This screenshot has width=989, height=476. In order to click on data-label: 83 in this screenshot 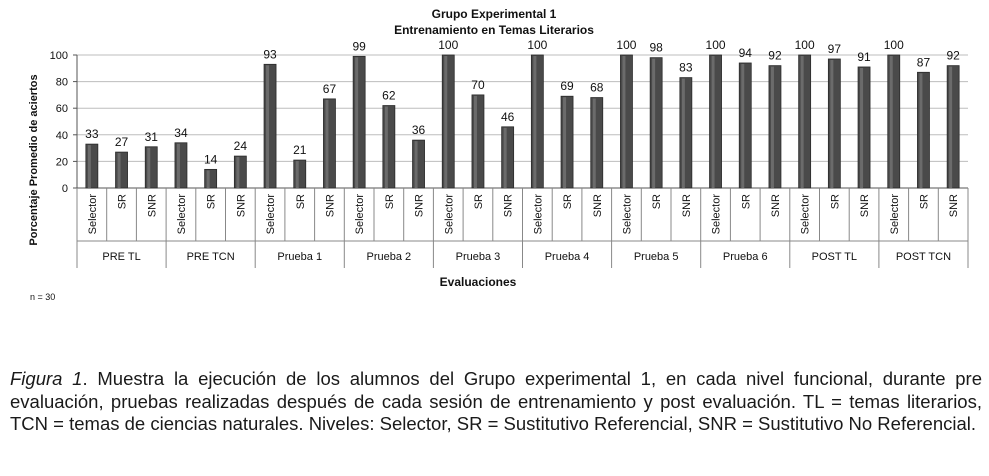, I will do `click(686, 68)`.